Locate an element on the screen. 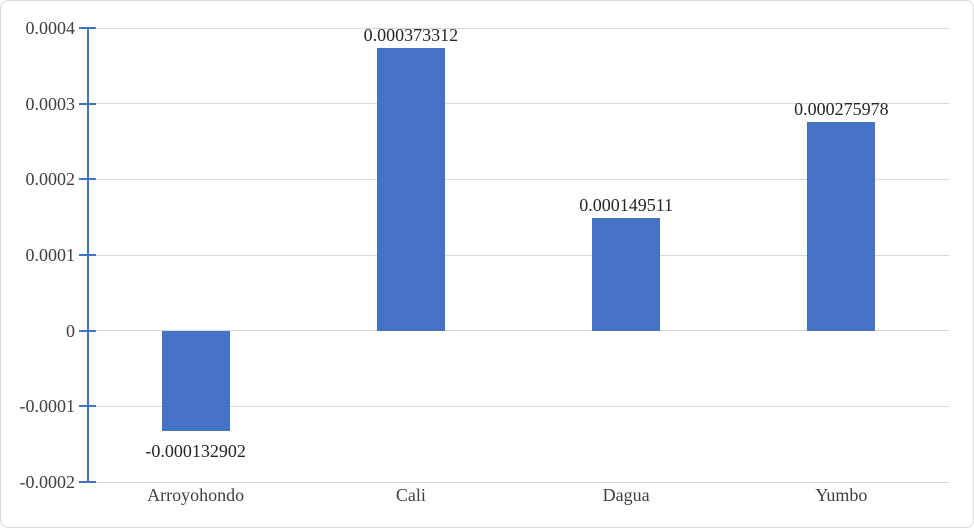  y-axis-tick-label: -0.0002 is located at coordinates (47, 482).